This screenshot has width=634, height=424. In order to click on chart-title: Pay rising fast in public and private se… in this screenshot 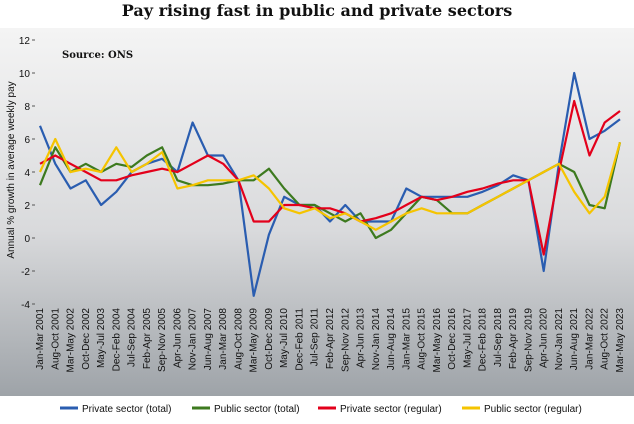, I will do `click(317, 10)`.